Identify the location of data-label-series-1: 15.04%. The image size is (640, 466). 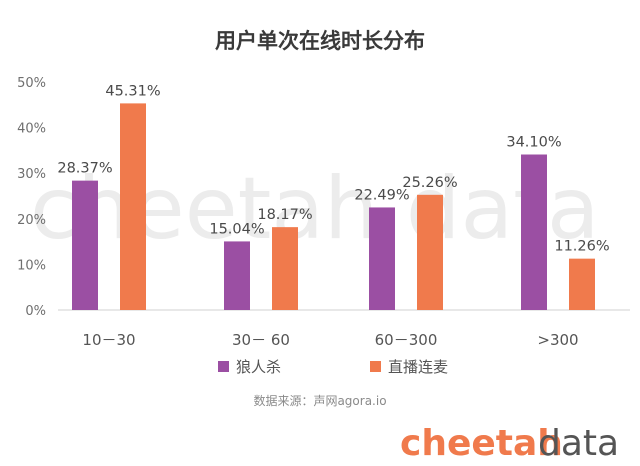
(236, 229).